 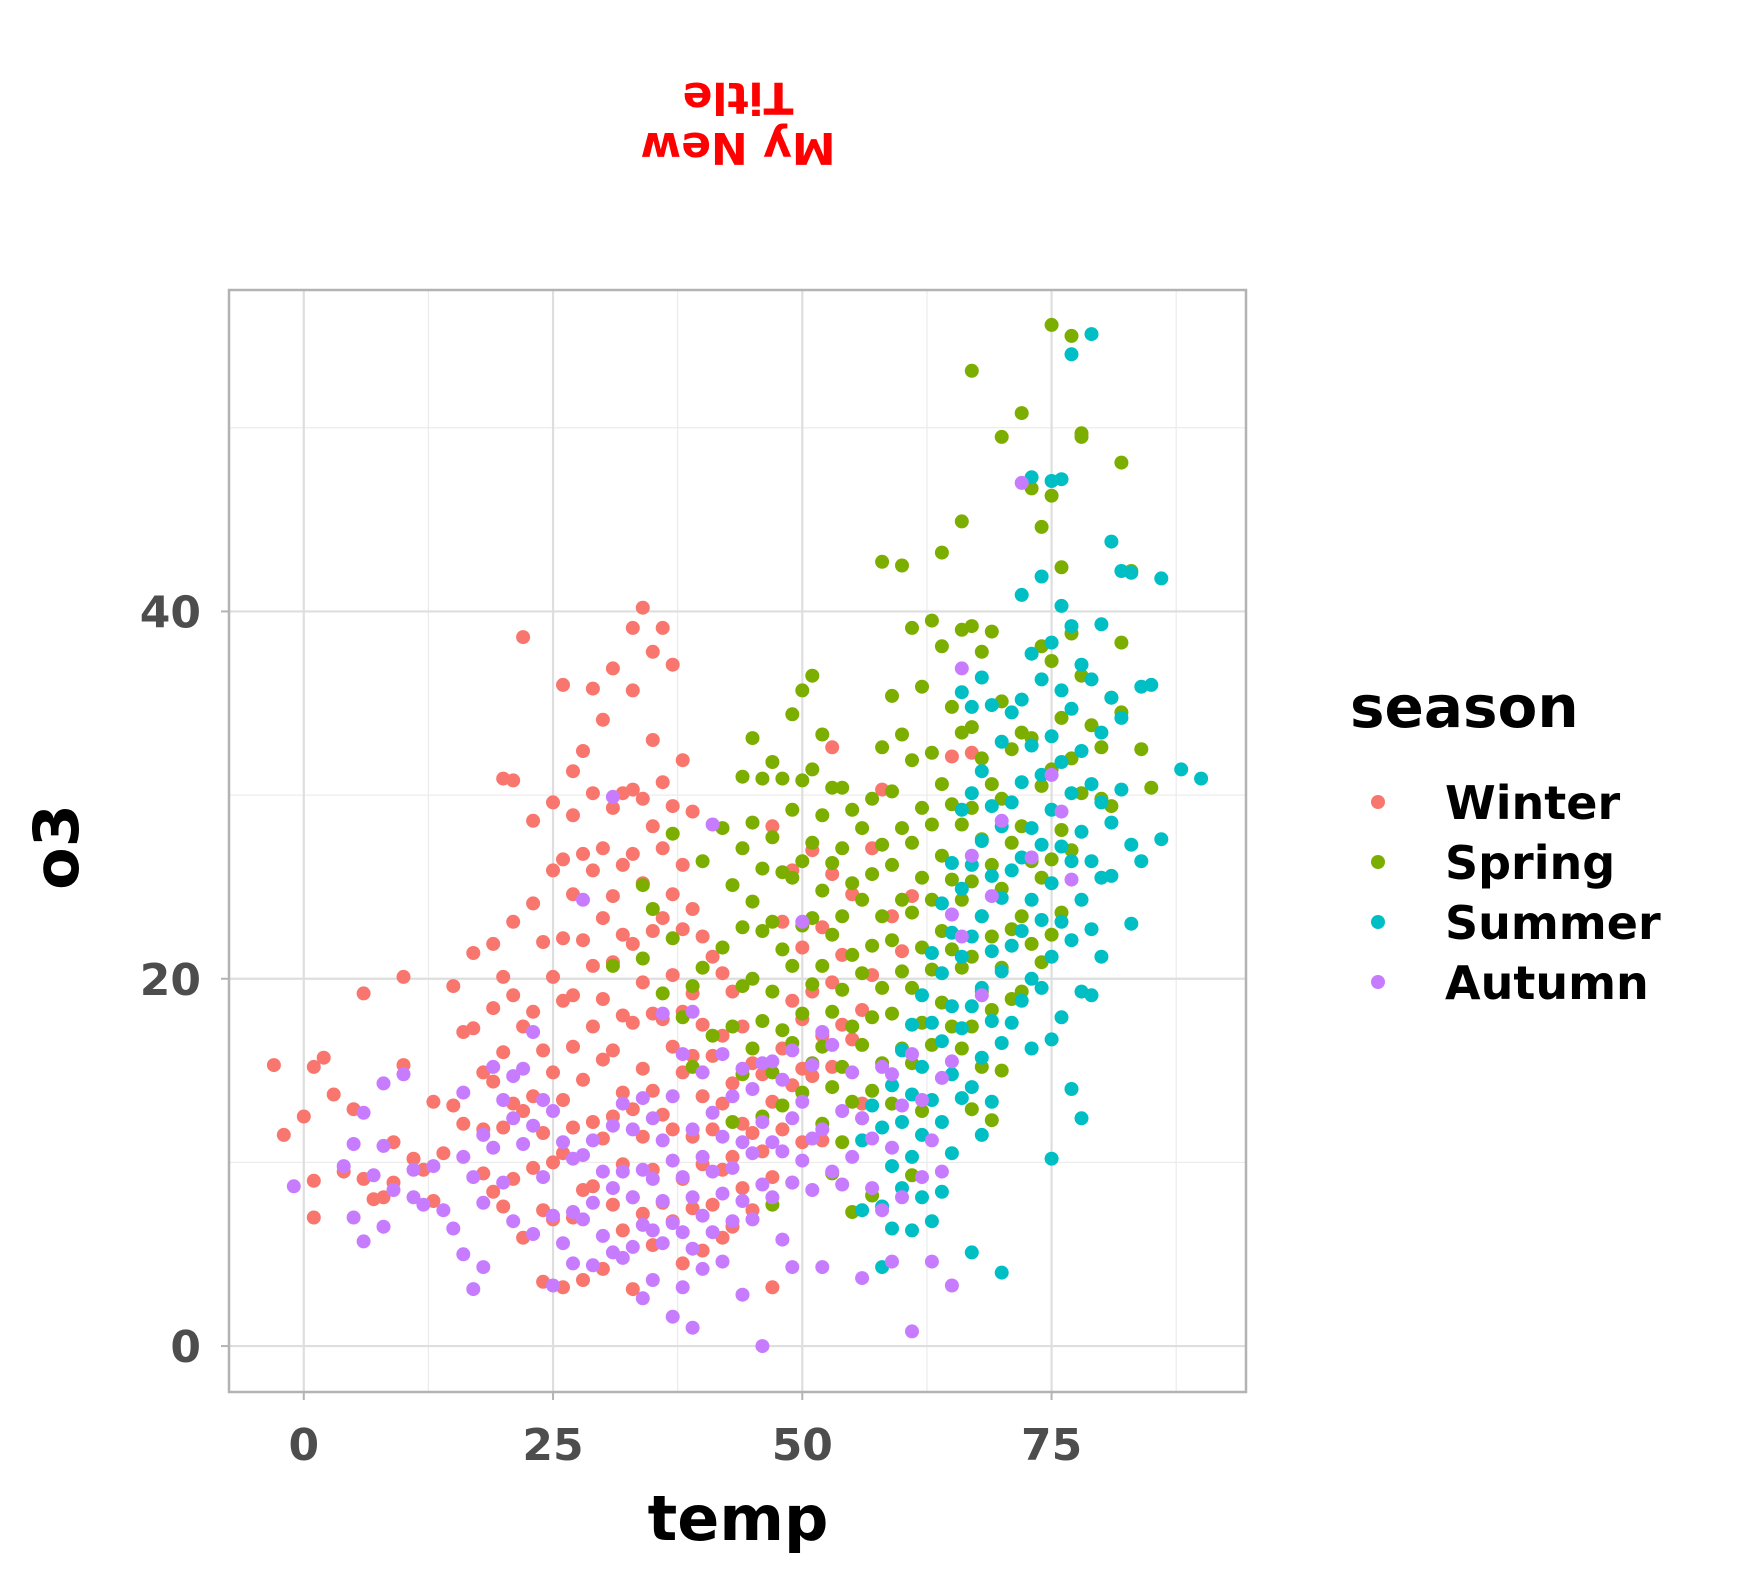 I want to click on x-tick-label: 50, so click(x=802, y=1445).